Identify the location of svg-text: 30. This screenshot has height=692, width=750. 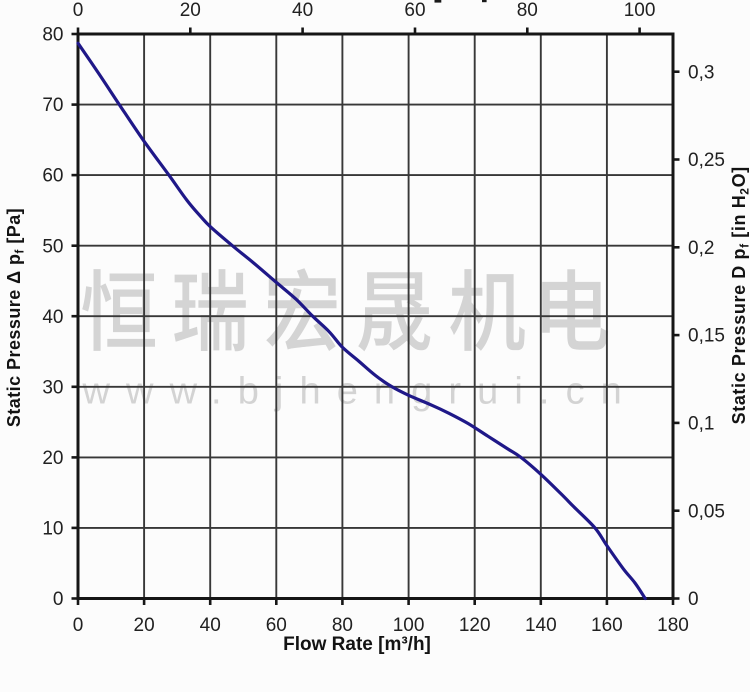
(52, 387).